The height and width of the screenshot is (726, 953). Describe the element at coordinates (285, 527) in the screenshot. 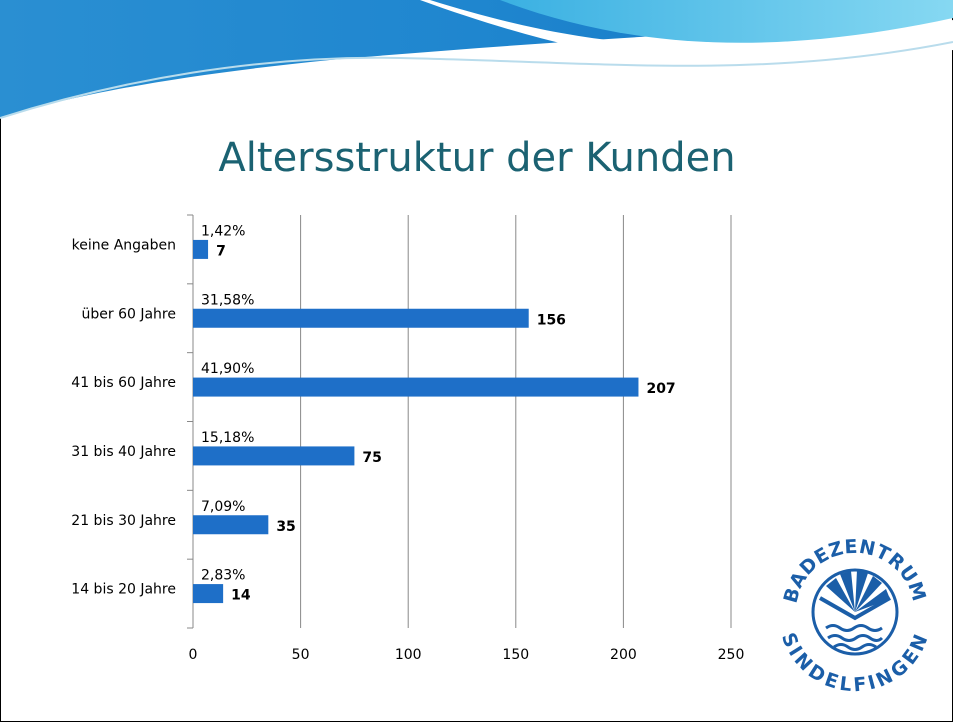

I see `value-label: 35` at that location.